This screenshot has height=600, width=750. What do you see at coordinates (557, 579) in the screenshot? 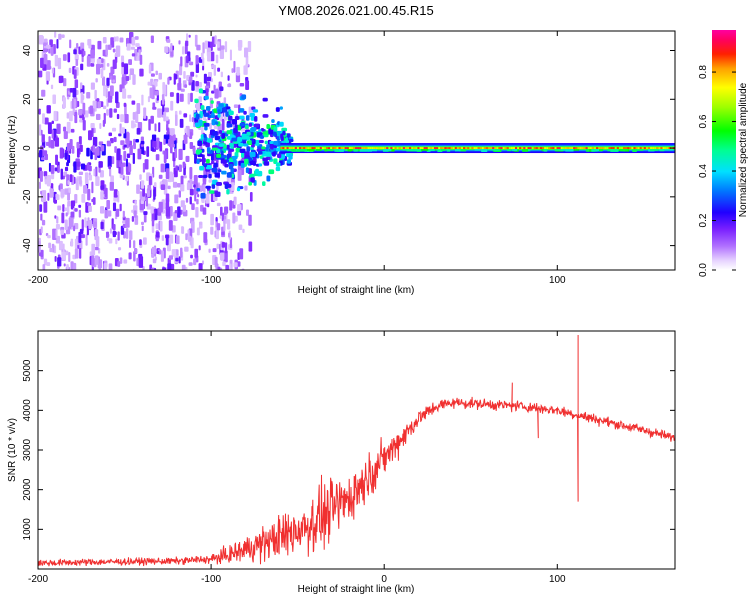
I see `snr-x-tick-label: 100` at bounding box center [557, 579].